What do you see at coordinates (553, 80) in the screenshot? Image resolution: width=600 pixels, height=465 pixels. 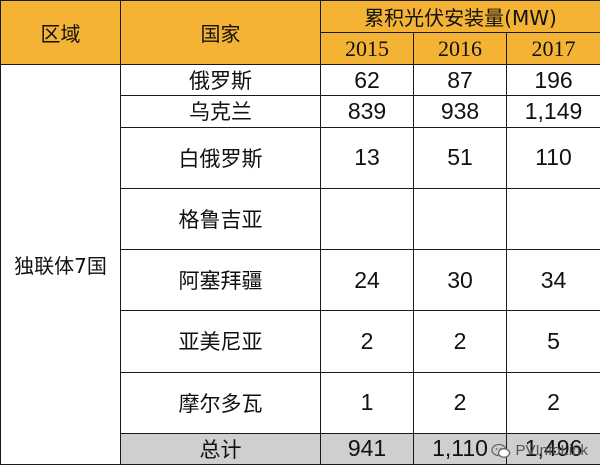 I see `value-cell: 196` at bounding box center [553, 80].